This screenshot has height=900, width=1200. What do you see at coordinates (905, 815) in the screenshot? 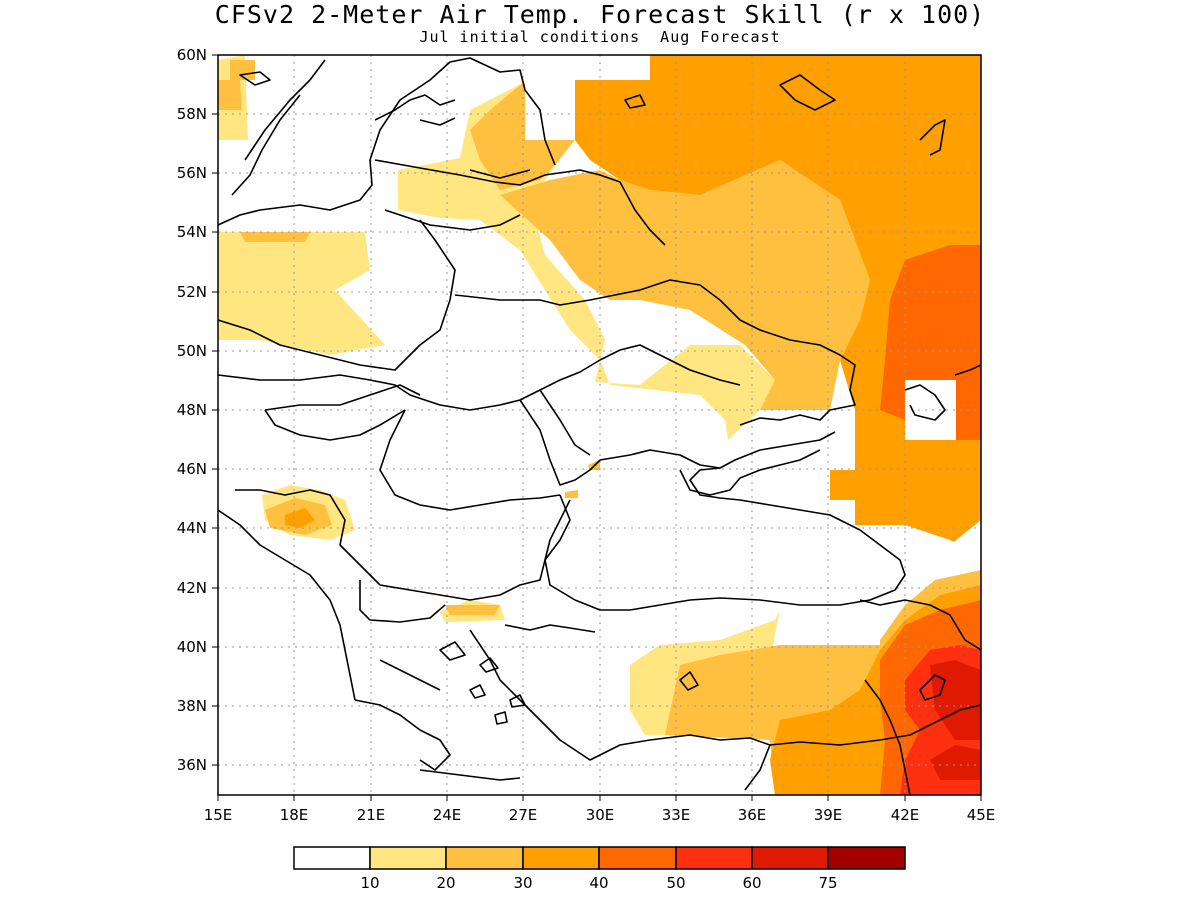
I see `lon-label-42e: 42E` at bounding box center [905, 815].